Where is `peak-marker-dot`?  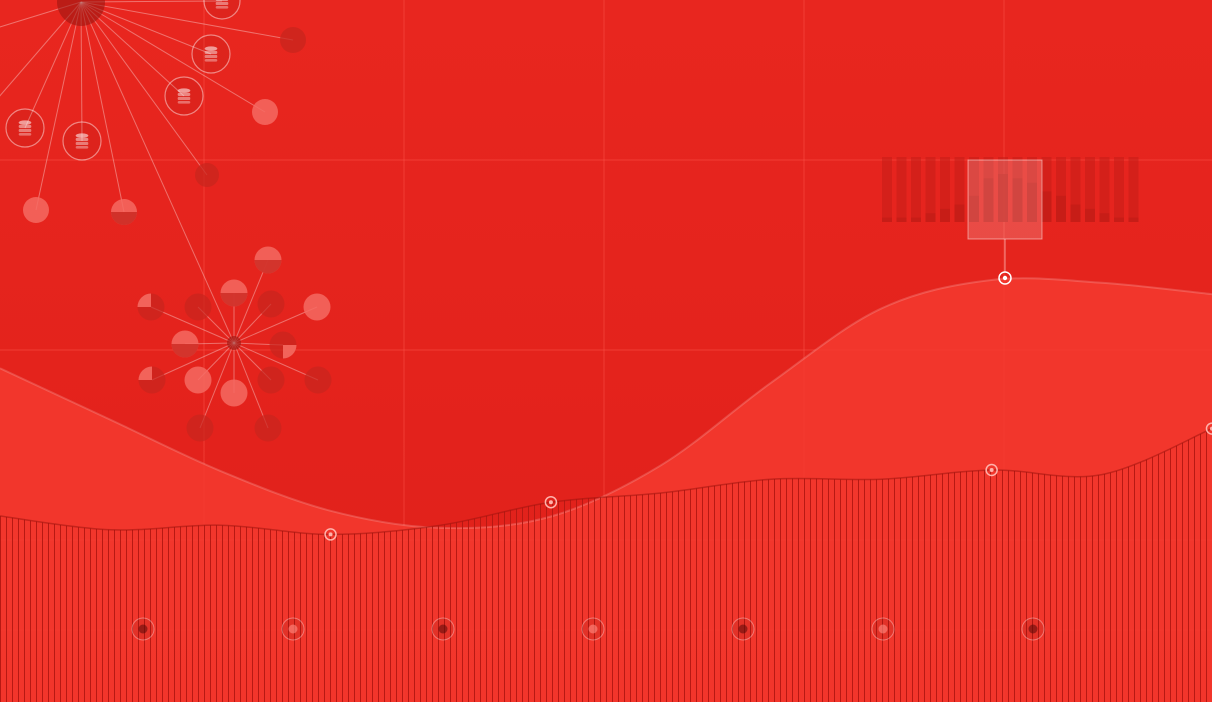
peak-marker-dot is located at coordinates (1005, 278).